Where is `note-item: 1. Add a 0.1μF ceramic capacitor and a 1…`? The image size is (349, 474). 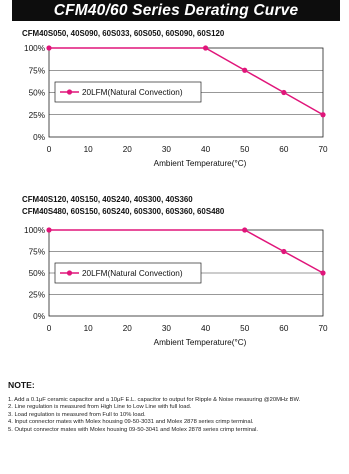
note-item: 1. Add a 0.1μF ceramic capacitor and a 1… is located at coordinates (154, 400).